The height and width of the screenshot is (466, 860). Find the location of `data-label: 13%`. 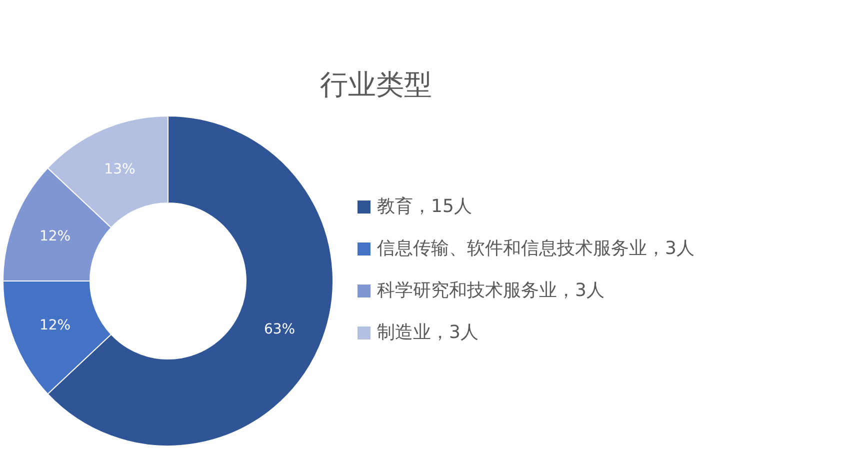

data-label: 13% is located at coordinates (120, 169).